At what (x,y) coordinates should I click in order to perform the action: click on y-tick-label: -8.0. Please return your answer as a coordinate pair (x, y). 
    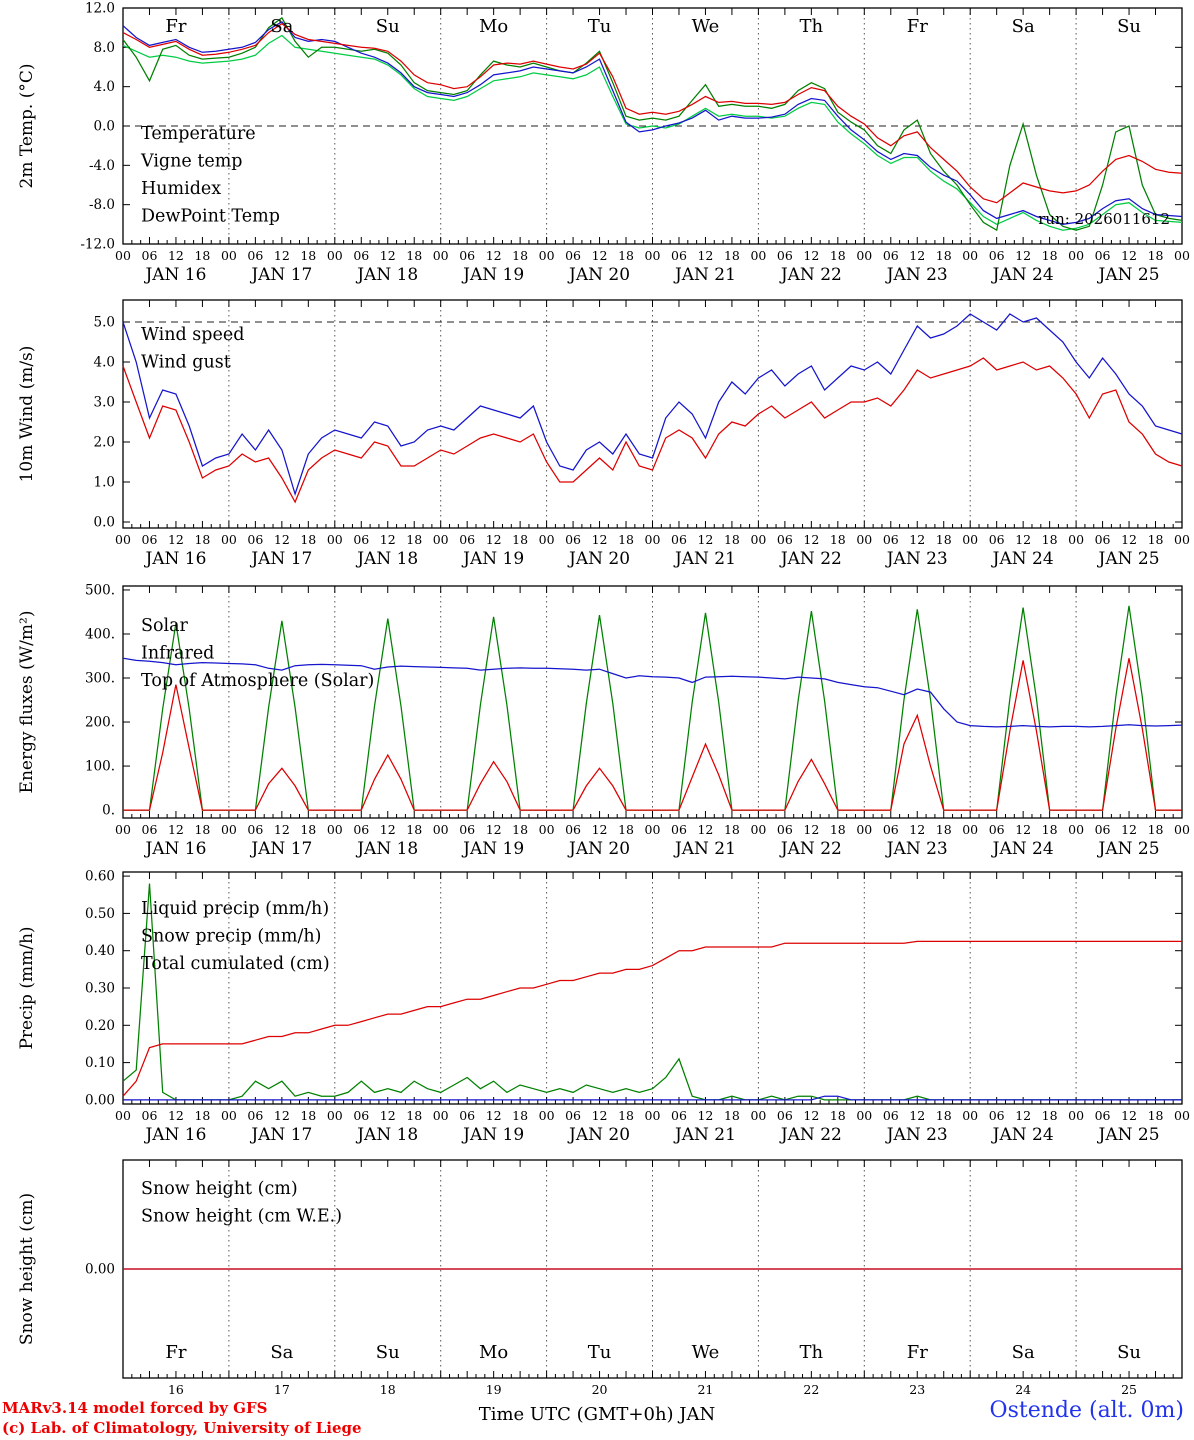
    Looking at the image, I should click on (102, 205).